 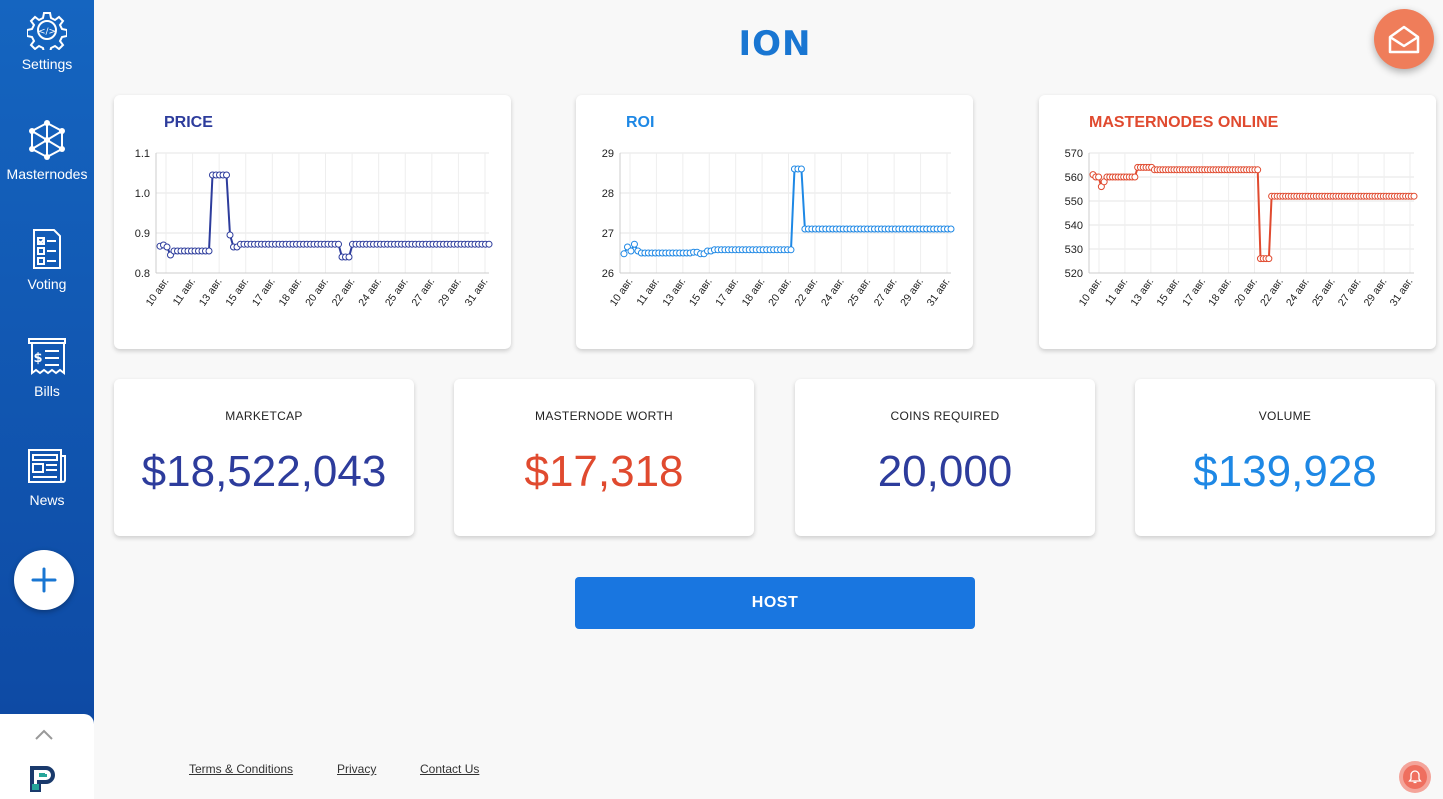 I want to click on stat-value: $18,522,043, so click(x=264, y=471).